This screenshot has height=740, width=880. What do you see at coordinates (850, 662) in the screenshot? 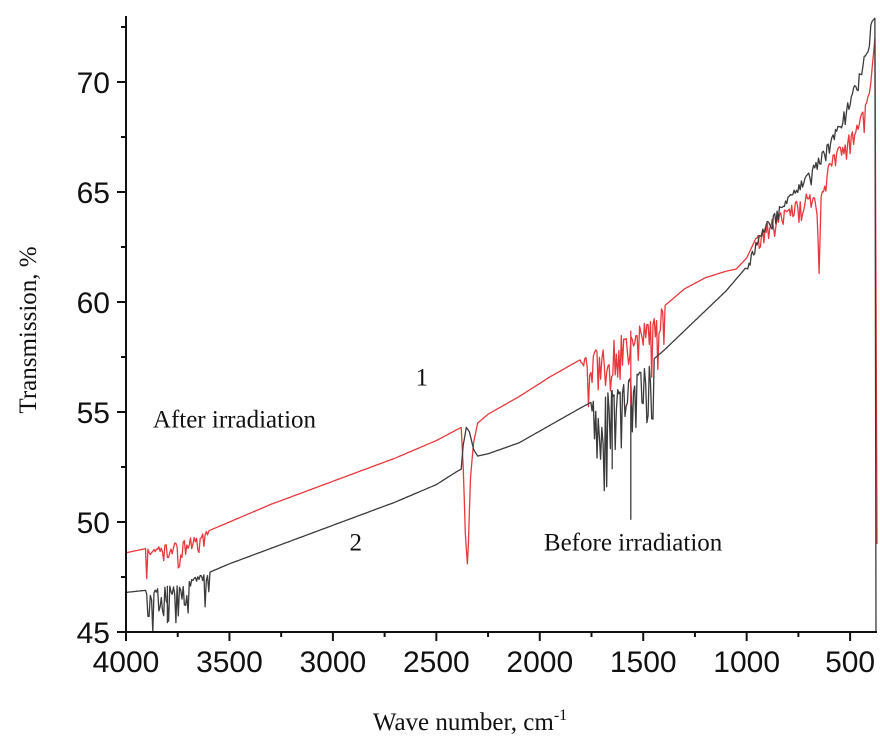
I see `x-tick-label: 500` at bounding box center [850, 662].